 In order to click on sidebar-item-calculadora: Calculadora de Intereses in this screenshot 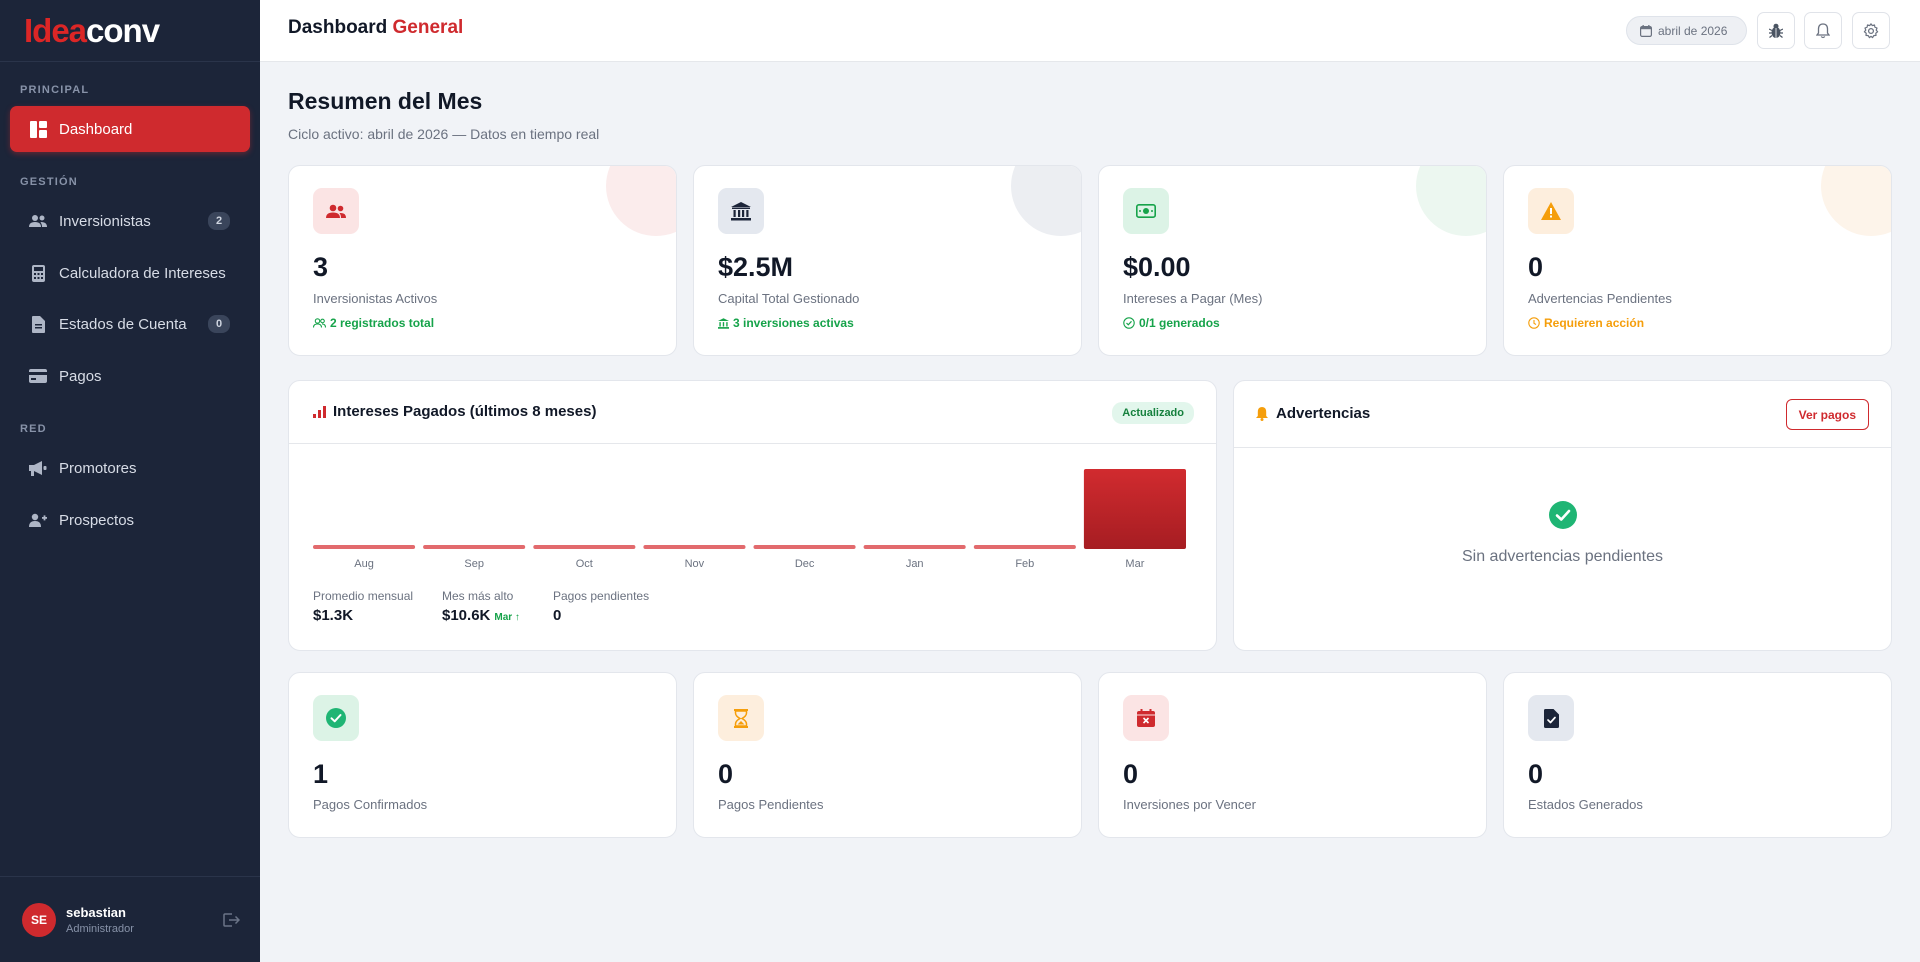, I will do `click(130, 273)`.